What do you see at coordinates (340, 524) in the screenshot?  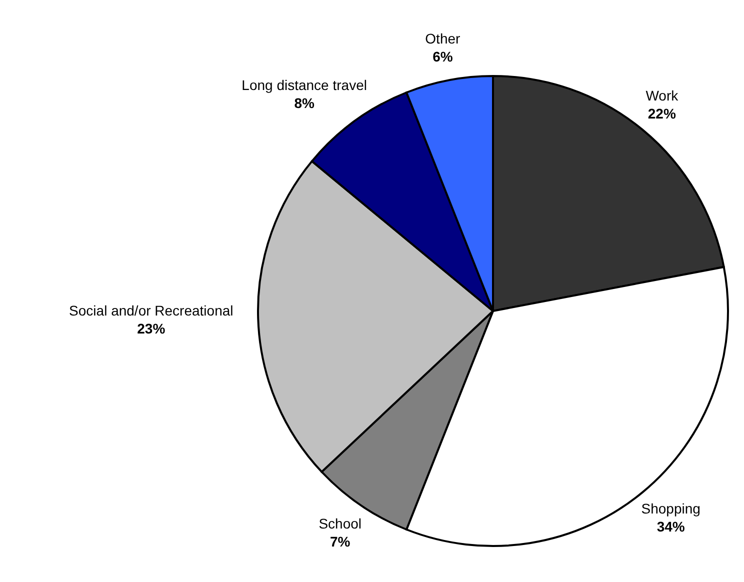 I see `slice-label: School` at bounding box center [340, 524].